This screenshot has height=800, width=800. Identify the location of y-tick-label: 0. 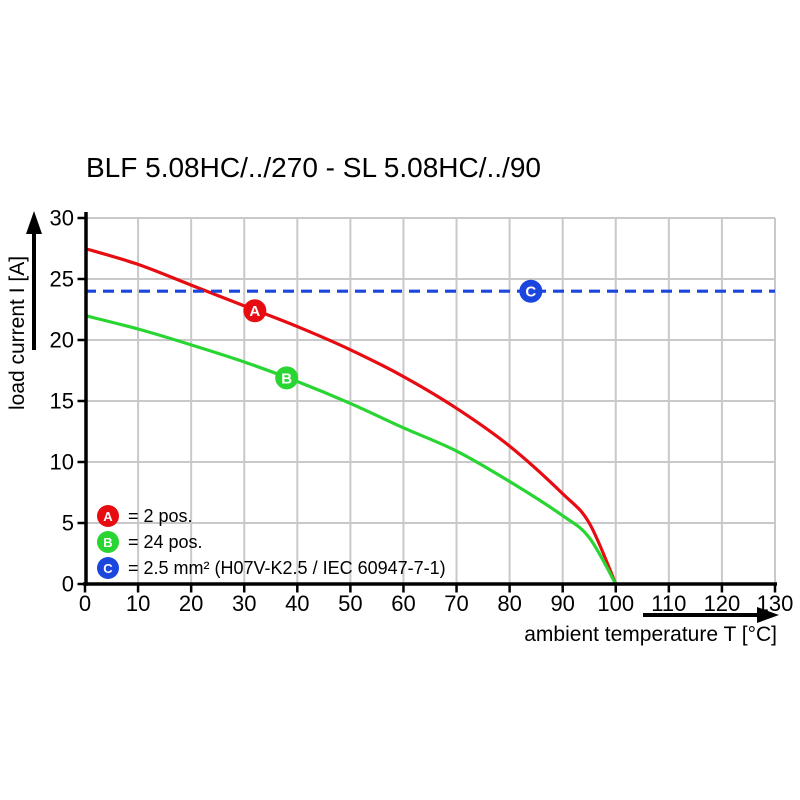
(68, 584).